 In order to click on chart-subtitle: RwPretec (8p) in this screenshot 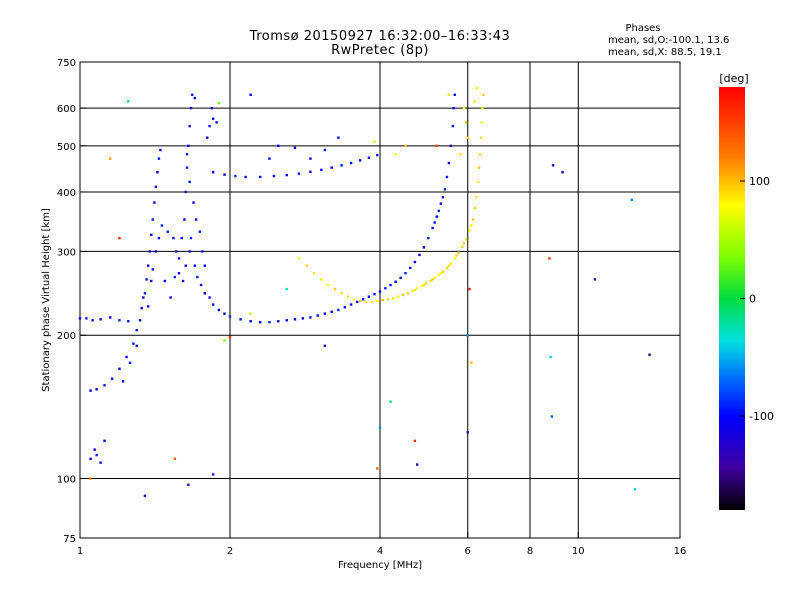, I will do `click(380, 50)`.